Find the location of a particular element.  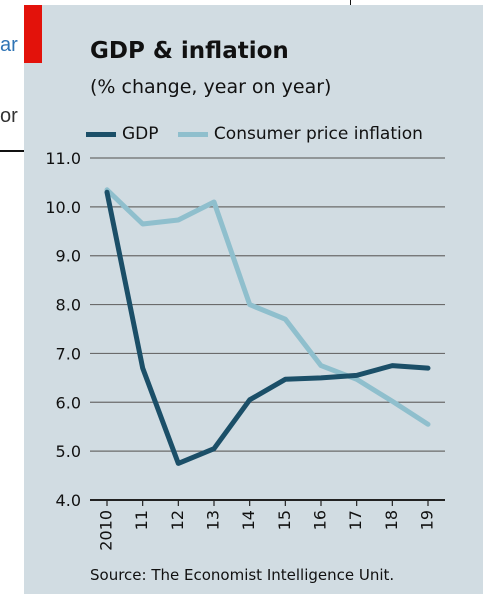

x-tick-label: 15 is located at coordinates (284, 520).